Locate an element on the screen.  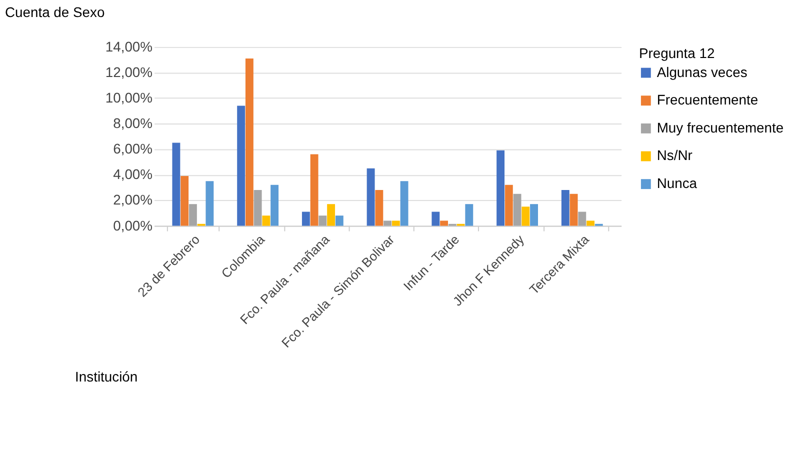
chart-title: Cuenta de Sexo is located at coordinates (54, 12).